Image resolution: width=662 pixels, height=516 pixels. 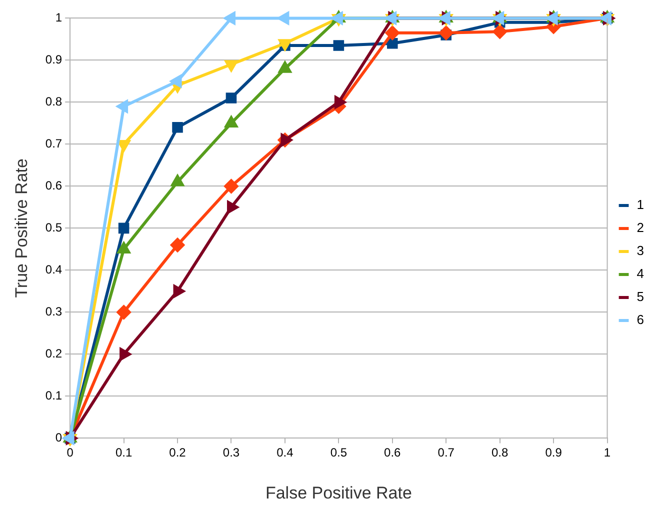 I want to click on y-tick-label: 0.2, so click(x=53, y=353).